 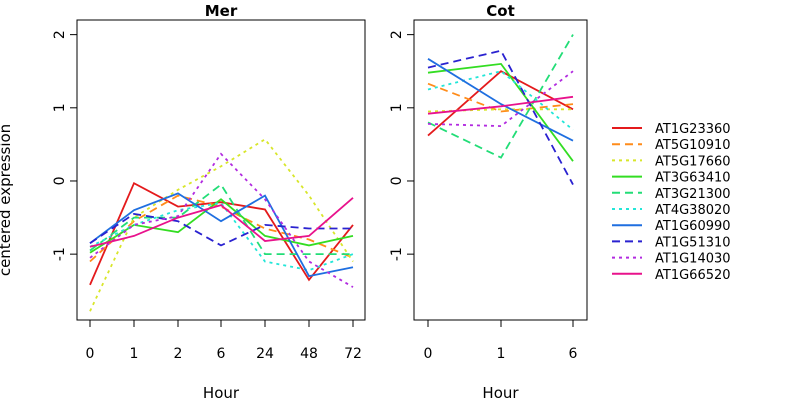 I want to click on legend-label: AT1G14030, so click(x=693, y=259).